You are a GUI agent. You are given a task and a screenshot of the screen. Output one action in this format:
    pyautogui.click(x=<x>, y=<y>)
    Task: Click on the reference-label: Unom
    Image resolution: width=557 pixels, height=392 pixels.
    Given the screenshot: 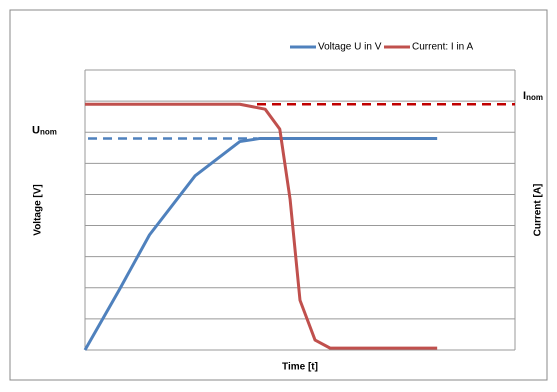 What is the action you would take?
    pyautogui.click(x=44, y=130)
    